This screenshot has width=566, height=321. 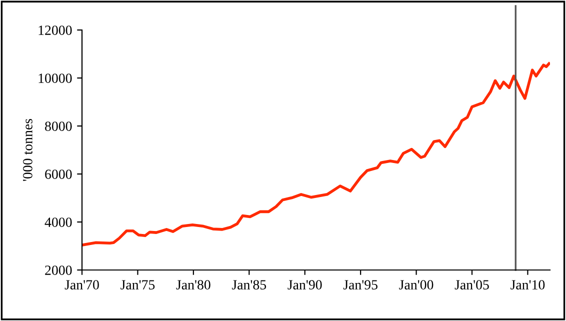 I want to click on y-tick-label: 4000, so click(x=58, y=222).